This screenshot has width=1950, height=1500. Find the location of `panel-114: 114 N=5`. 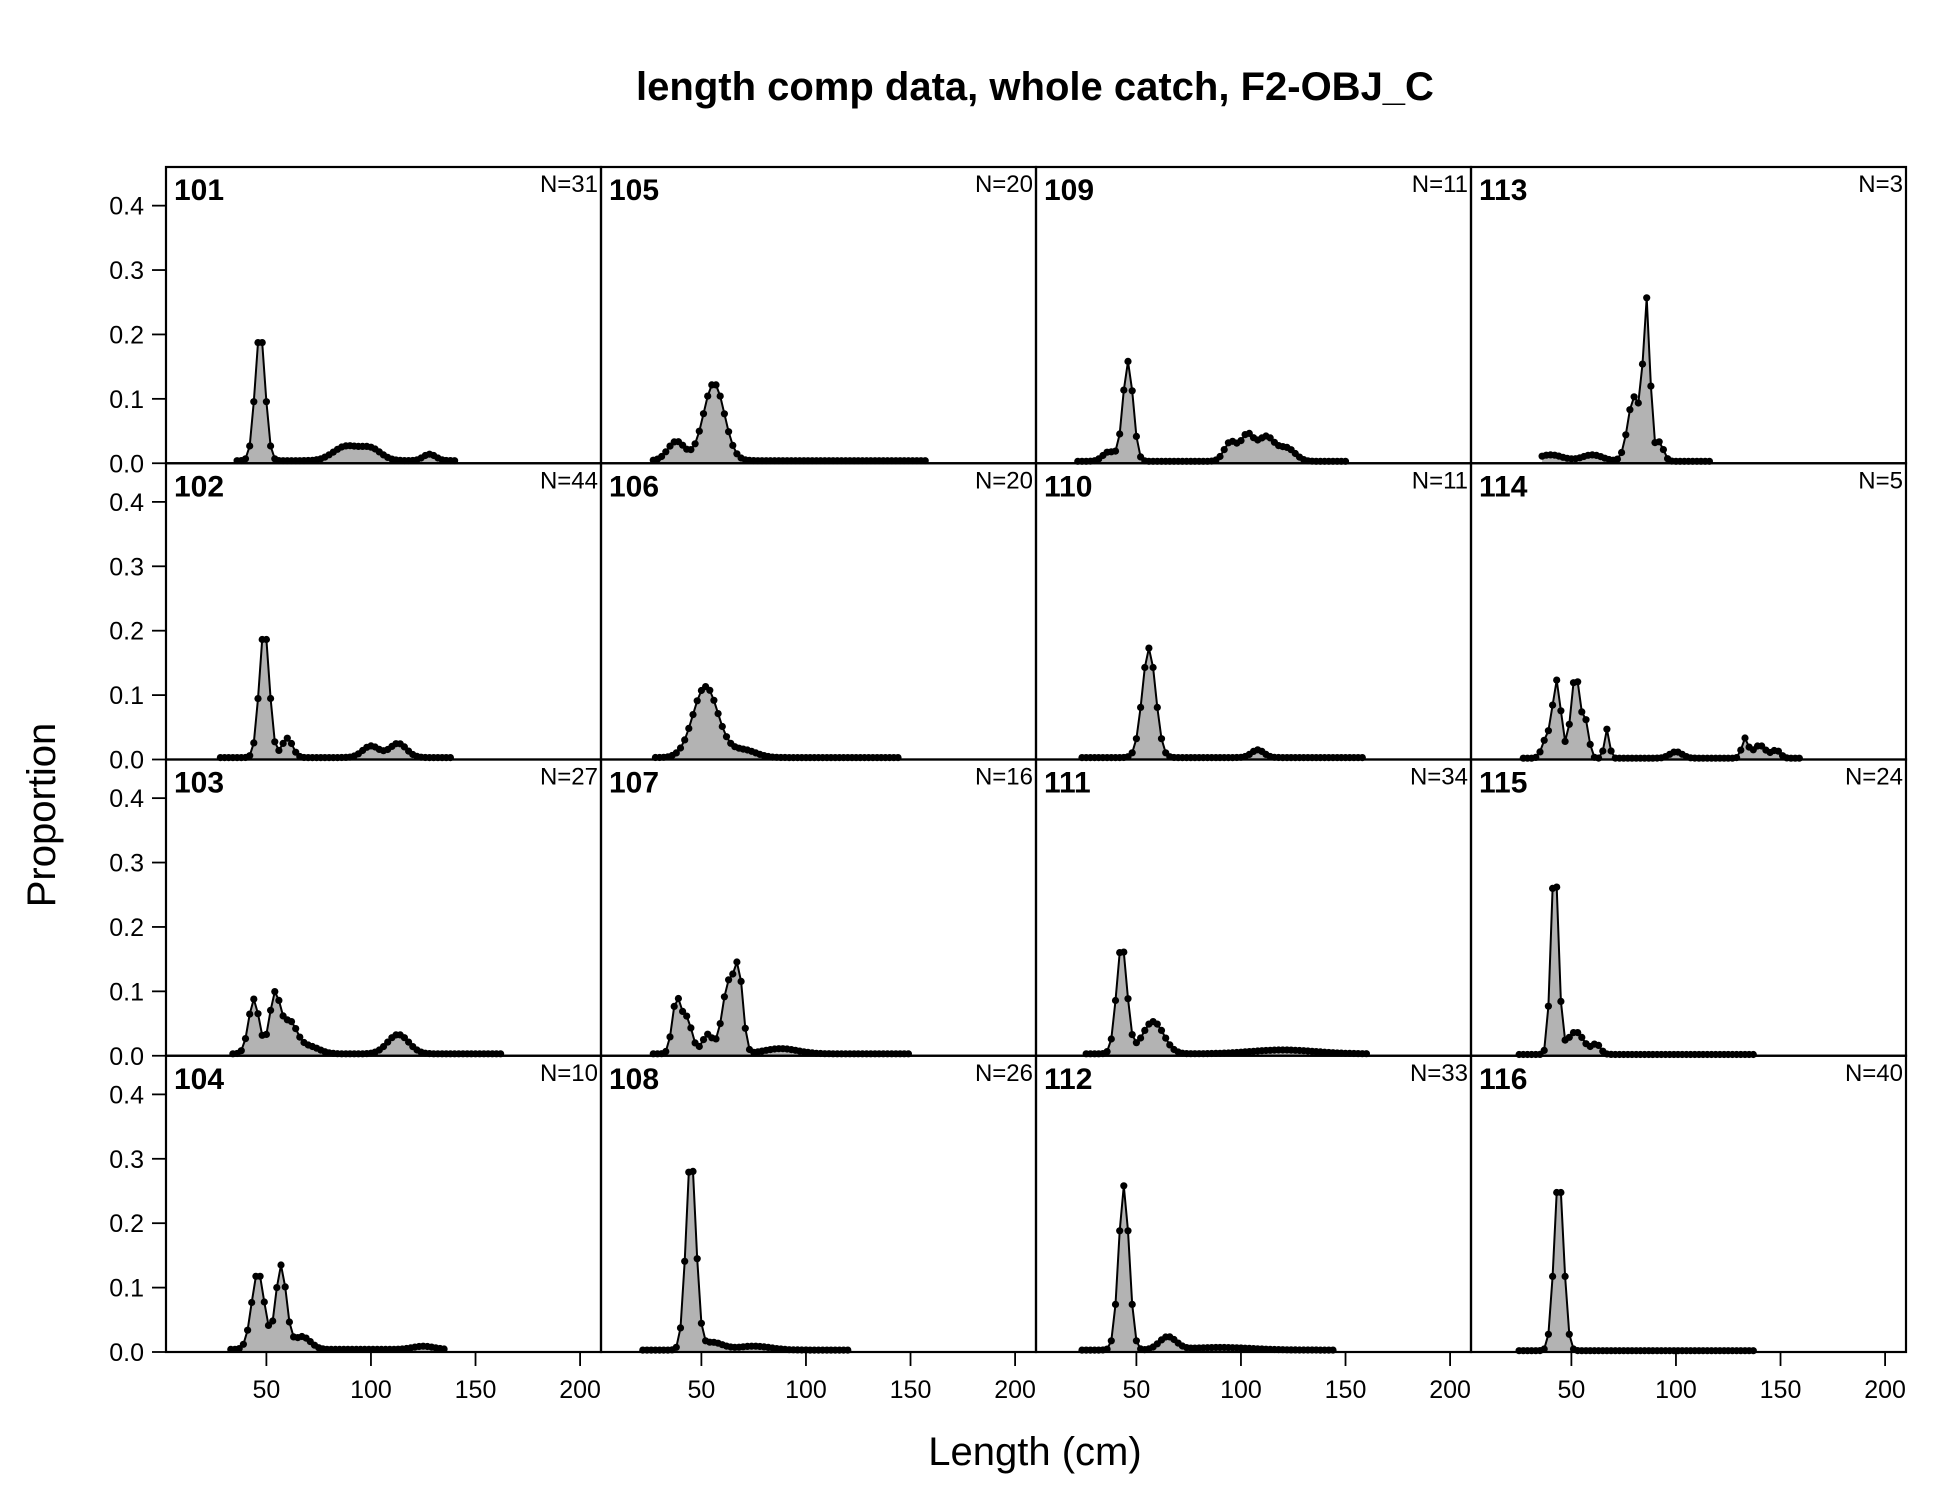

panel-114: 114 N=5 is located at coordinates (1688, 612).